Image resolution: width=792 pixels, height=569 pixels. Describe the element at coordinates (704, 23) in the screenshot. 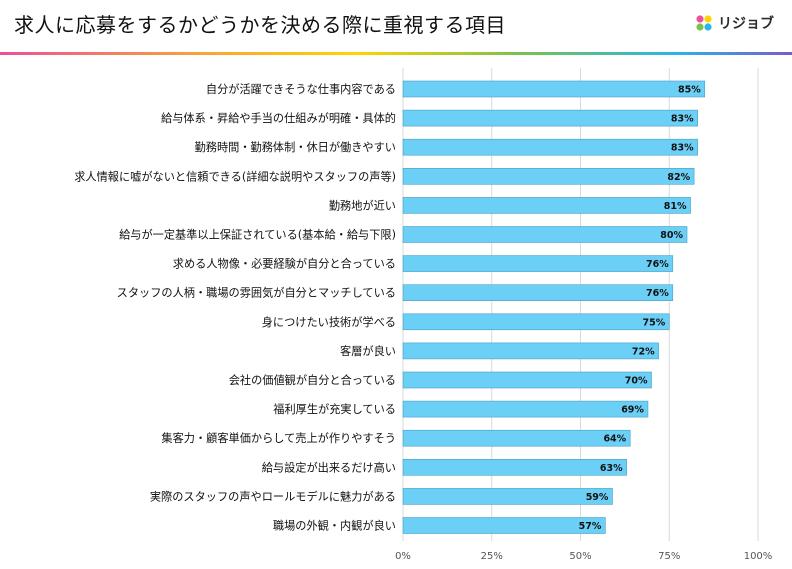

I see `pinwheel-logo-icon` at that location.